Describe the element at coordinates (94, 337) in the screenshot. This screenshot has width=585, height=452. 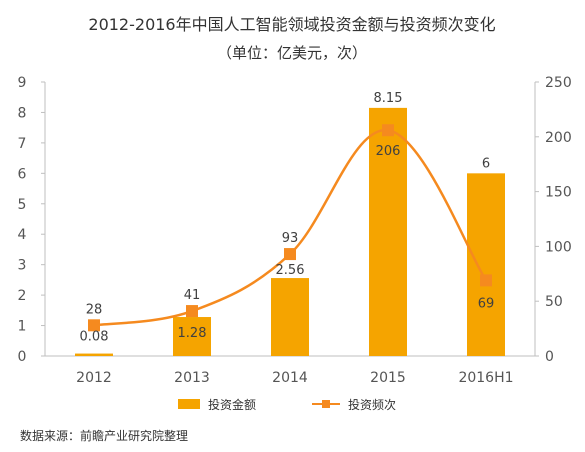
I see `bar-data-label: 0.08` at that location.